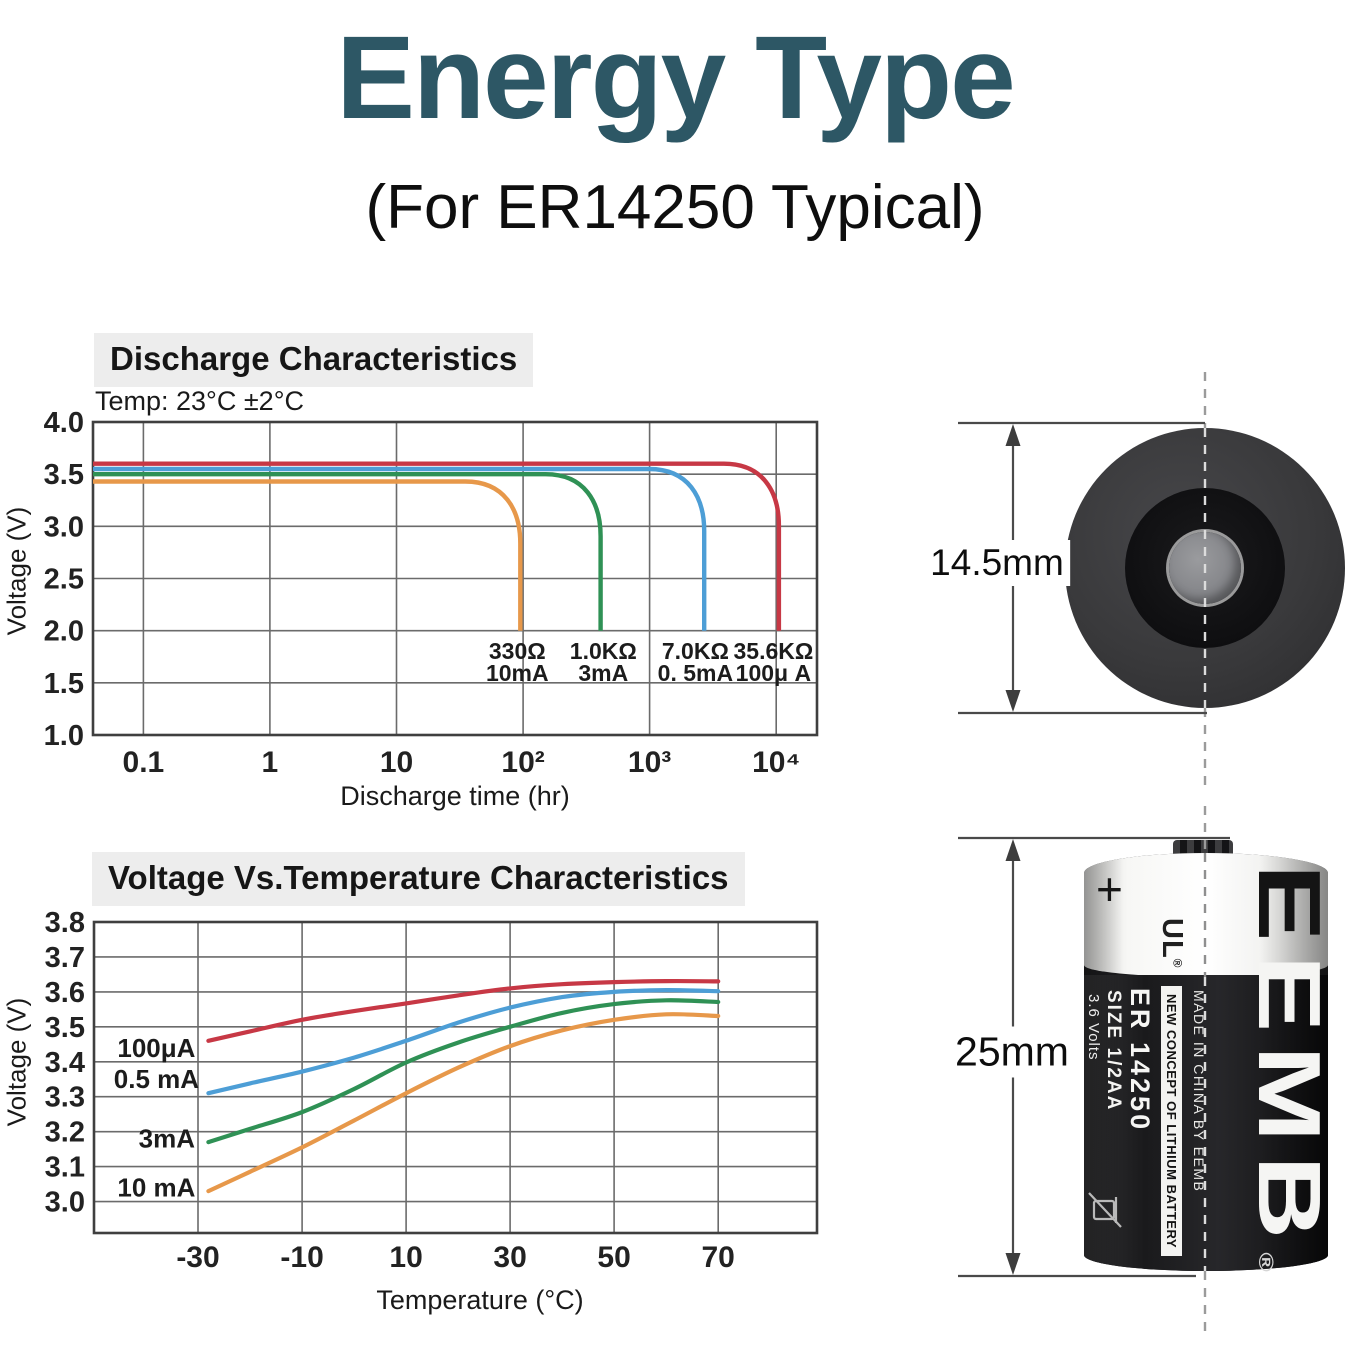  I want to click on x-tick-label: 30, so click(509, 1257).